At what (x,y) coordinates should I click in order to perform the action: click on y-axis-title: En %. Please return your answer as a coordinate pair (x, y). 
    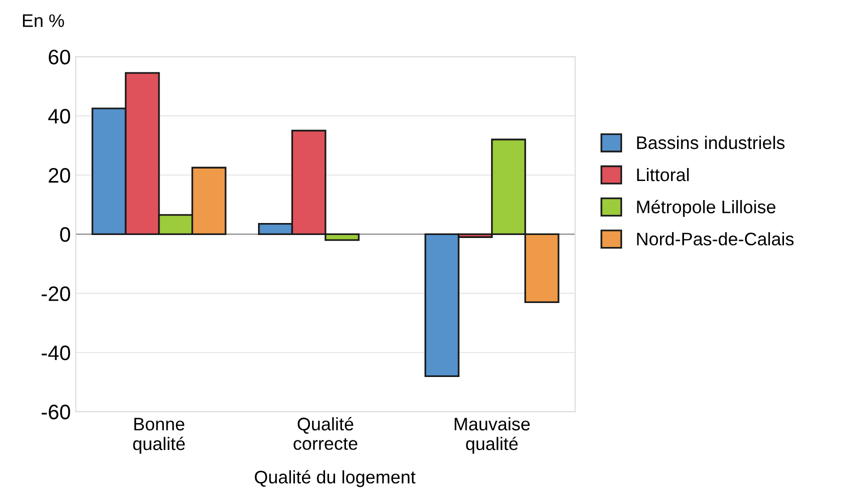
    Looking at the image, I should click on (43, 20).